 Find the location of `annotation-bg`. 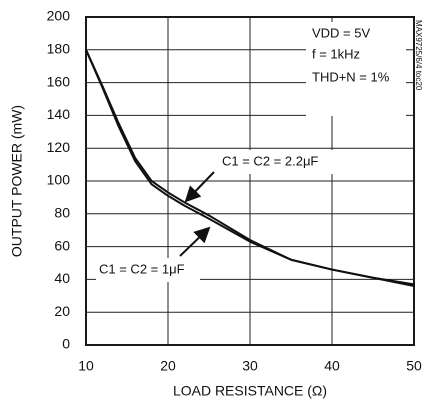

annotation-bg is located at coordinates (356, 69).